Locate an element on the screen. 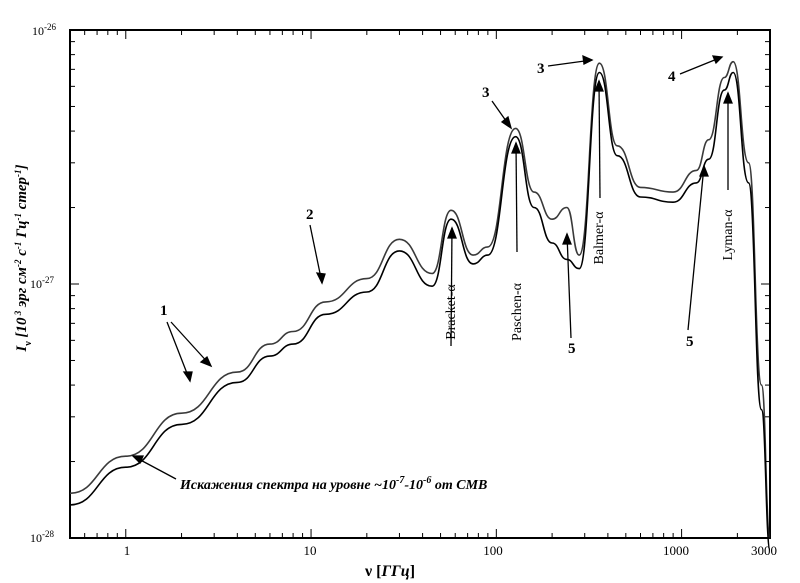  x-tick-label-10: 10 is located at coordinates (310, 550).